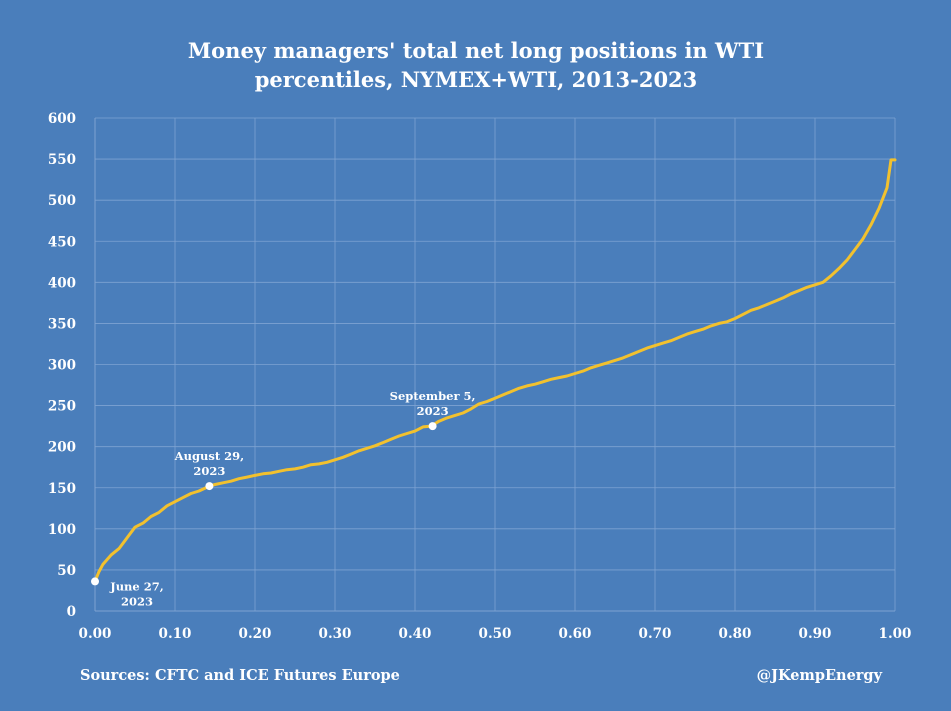 This screenshot has height=711, width=951. What do you see at coordinates (95, 634) in the screenshot?
I see `x-tick-label: 0.00` at bounding box center [95, 634].